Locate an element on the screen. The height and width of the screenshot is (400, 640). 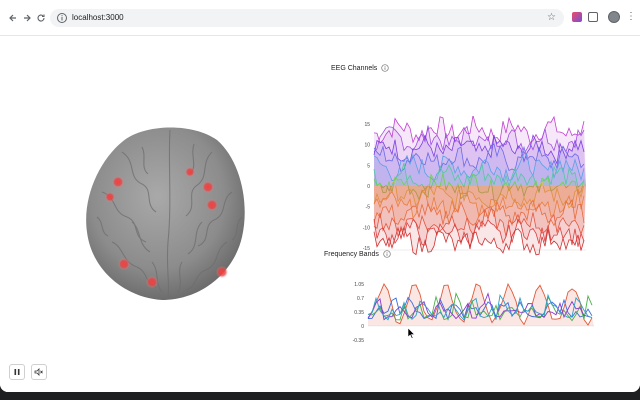
y-tick-label: -5 is located at coordinates (368, 208).